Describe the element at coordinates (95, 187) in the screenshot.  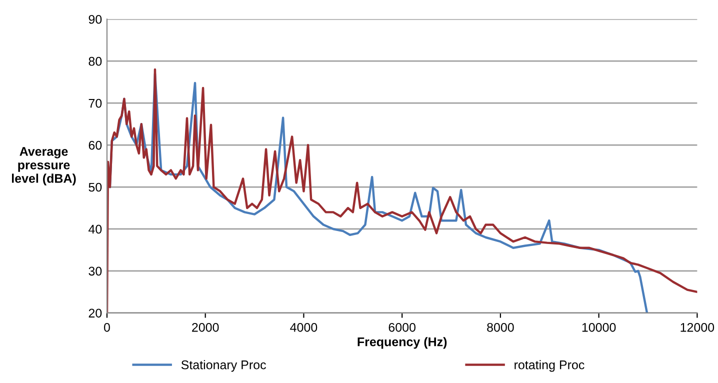
I see `y-tick-label: 50` at that location.